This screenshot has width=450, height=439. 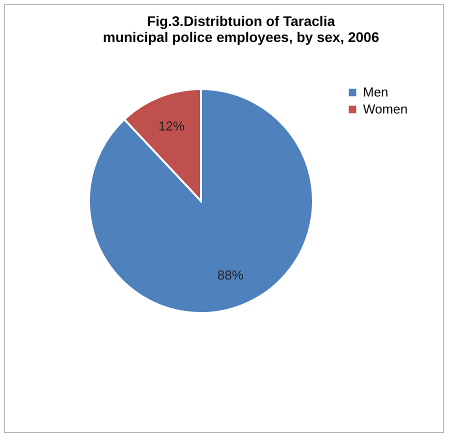 I want to click on legend-label: Men, so click(x=375, y=92).